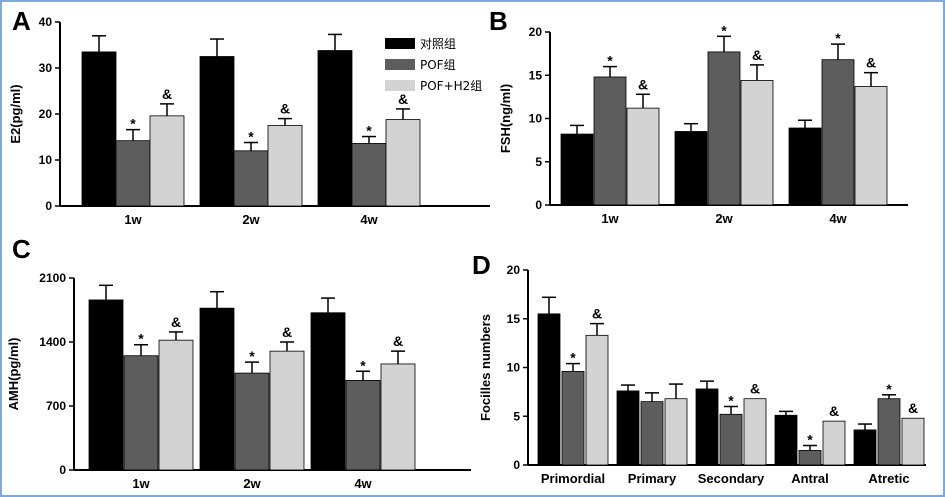 This screenshot has height=497, width=945. I want to click on panel-label: D, so click(481, 265).